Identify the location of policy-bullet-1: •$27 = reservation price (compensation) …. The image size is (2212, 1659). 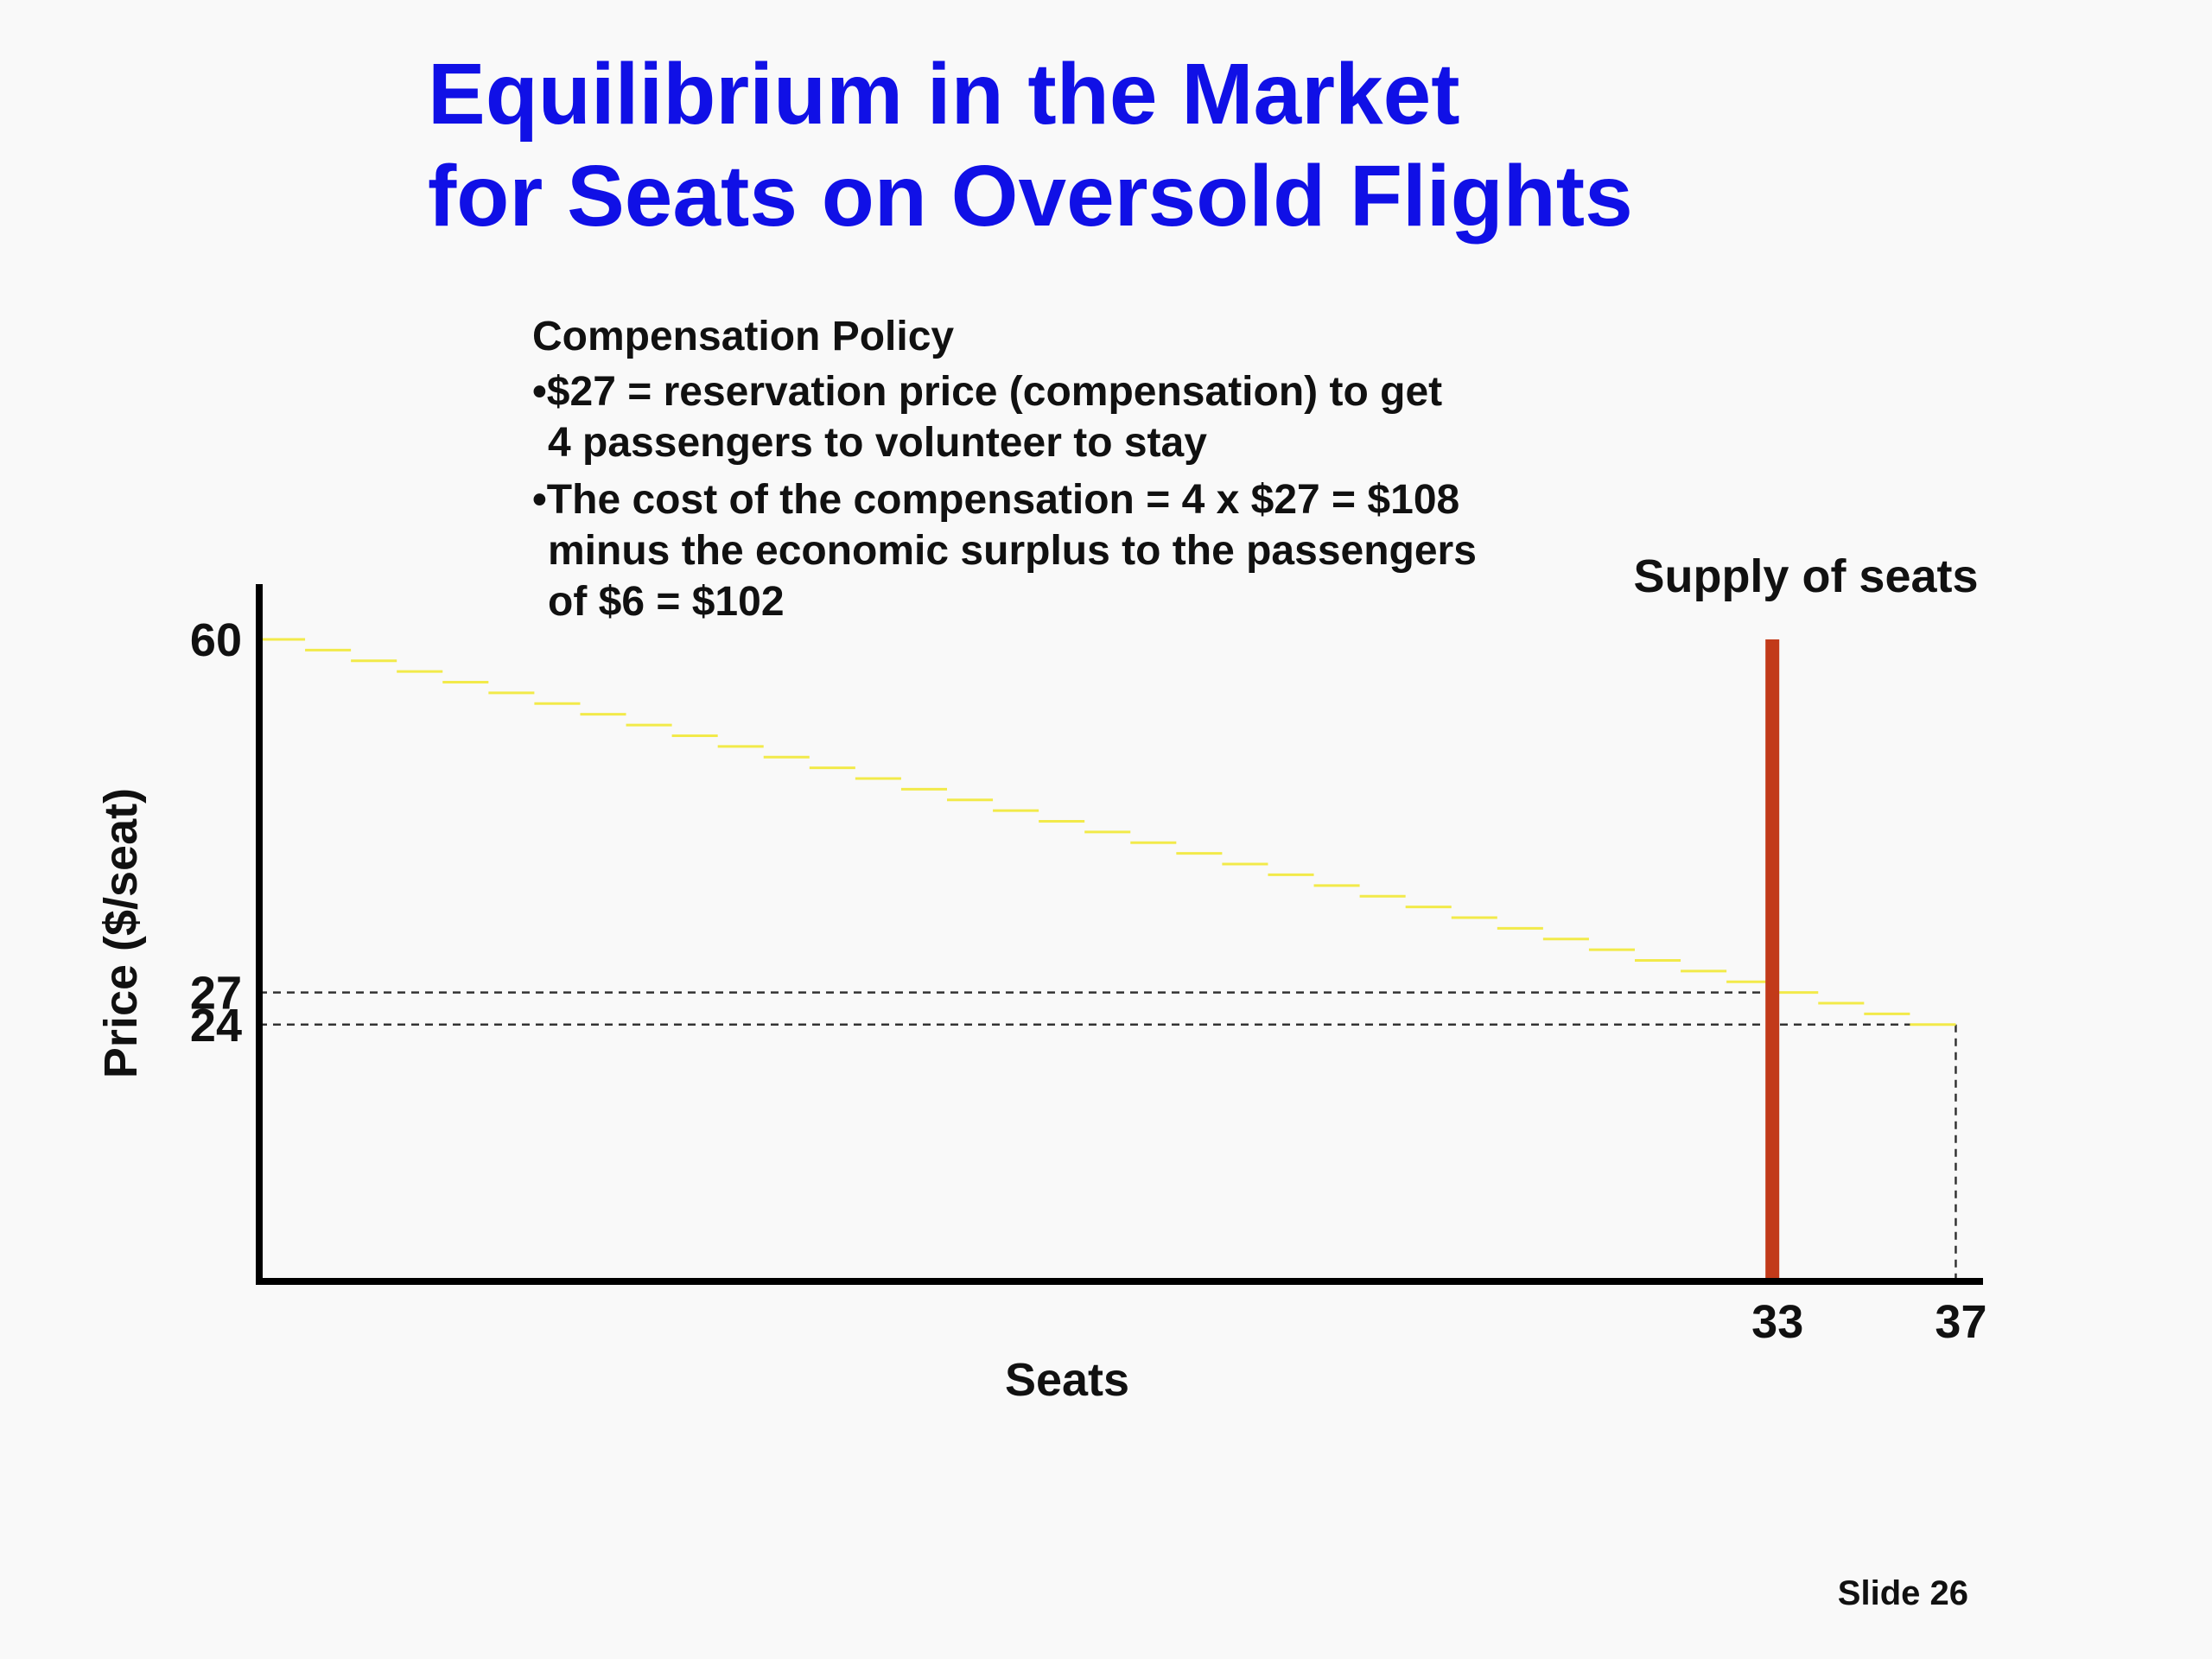
(1004, 417).